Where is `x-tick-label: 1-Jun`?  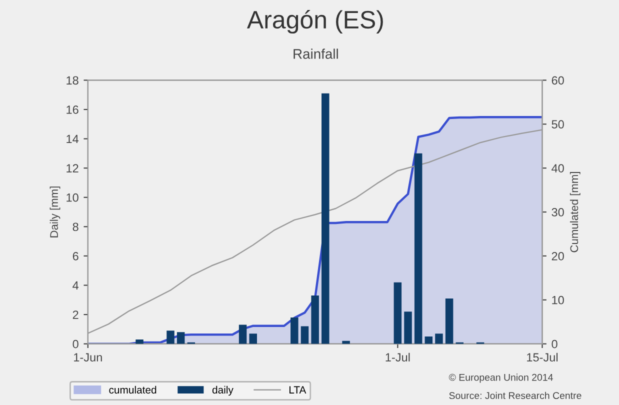 x-tick-label: 1-Jun is located at coordinates (88, 357).